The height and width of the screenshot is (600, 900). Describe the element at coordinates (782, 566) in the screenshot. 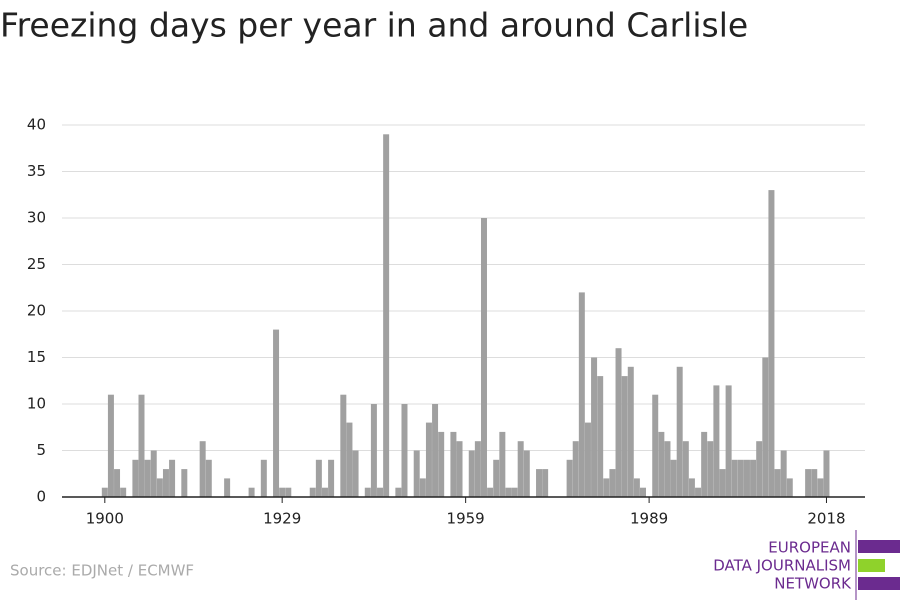

I see `logo-text: DATA JOURNALISM` at that location.